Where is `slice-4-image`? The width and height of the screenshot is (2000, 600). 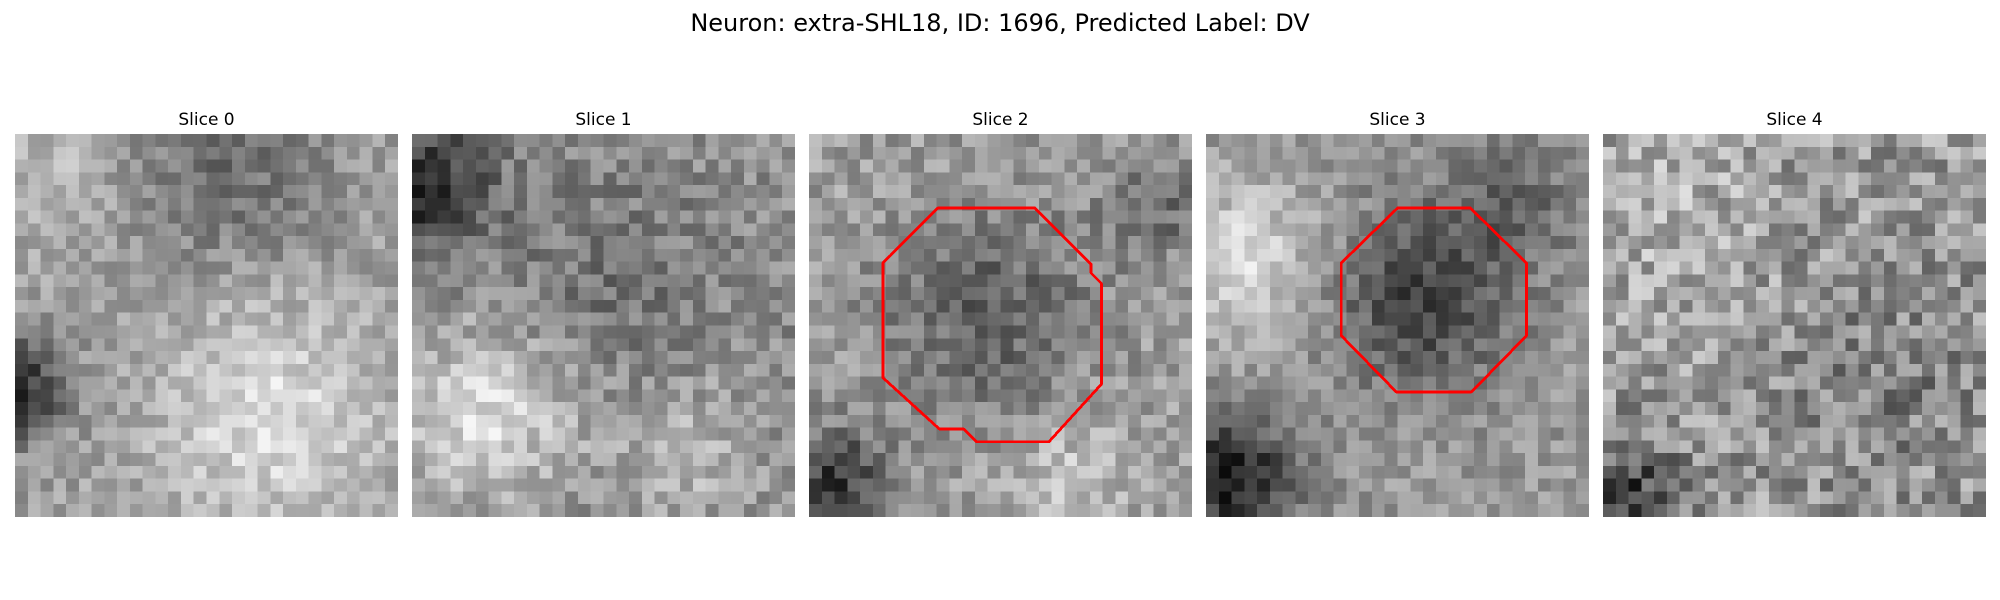 slice-4-image is located at coordinates (1794, 325).